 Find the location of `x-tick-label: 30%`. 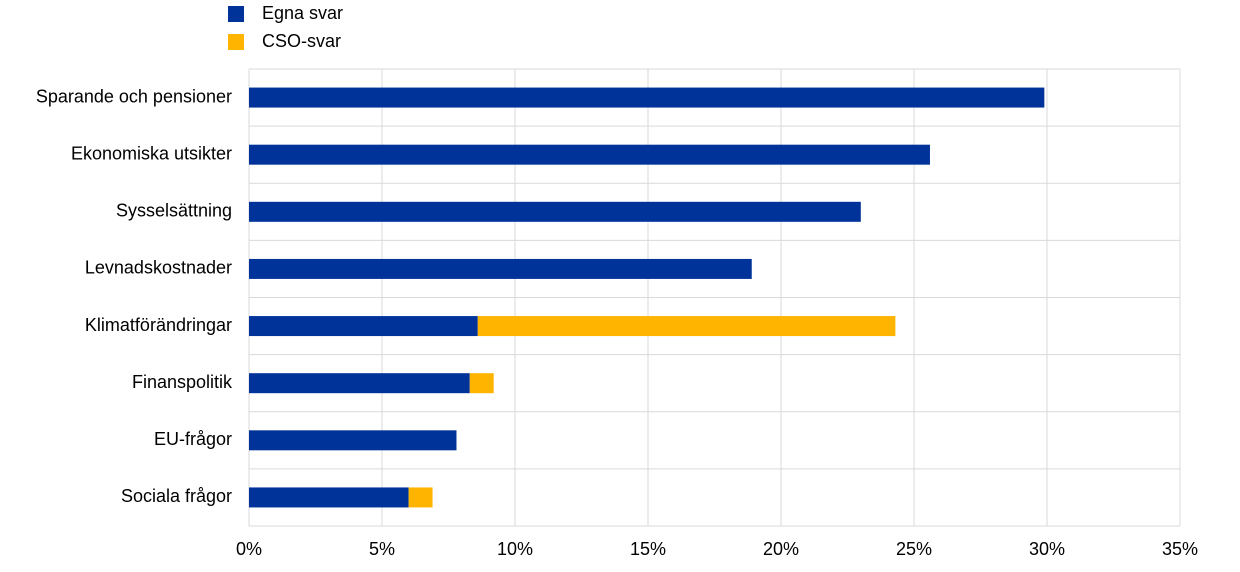

x-tick-label: 30% is located at coordinates (1047, 549).